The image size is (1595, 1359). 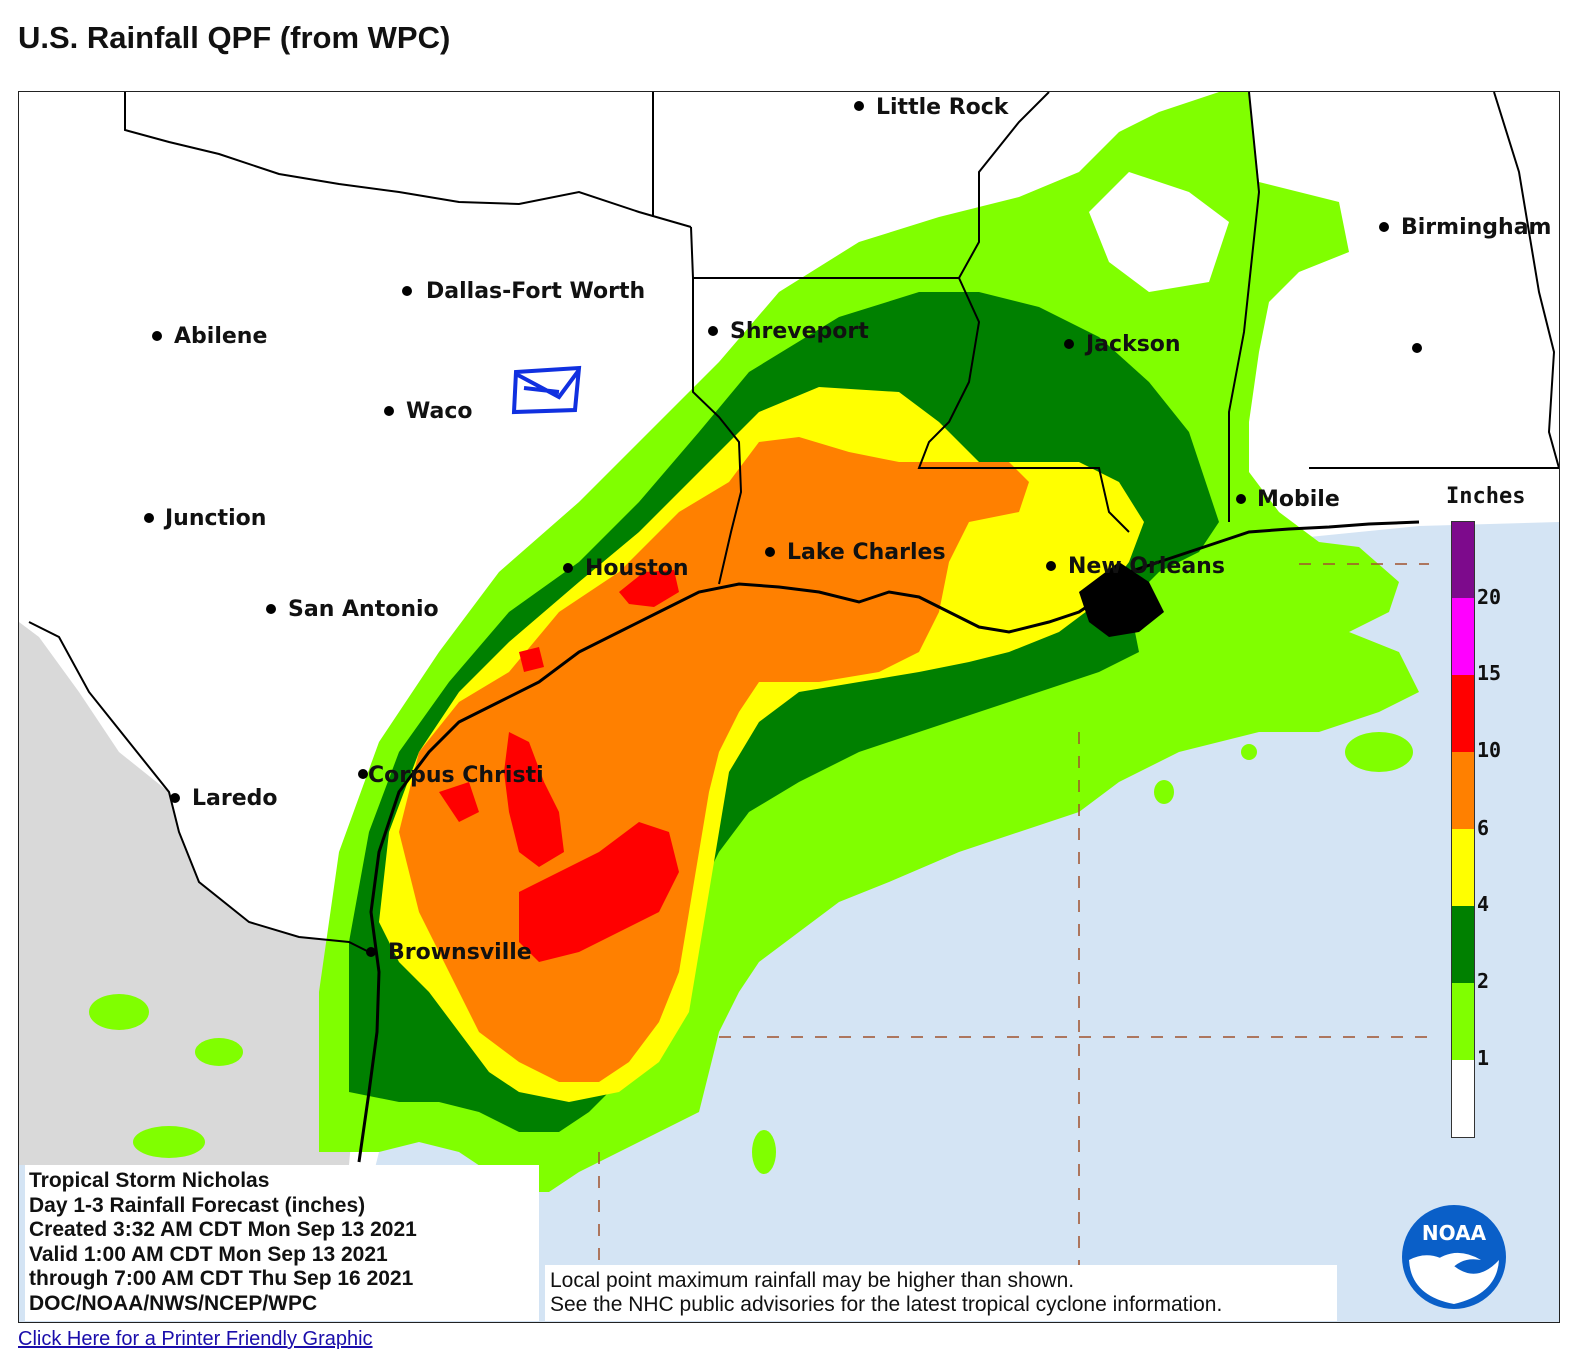 I want to click on city-label: Dallas-Fort Worth, so click(x=535, y=291).